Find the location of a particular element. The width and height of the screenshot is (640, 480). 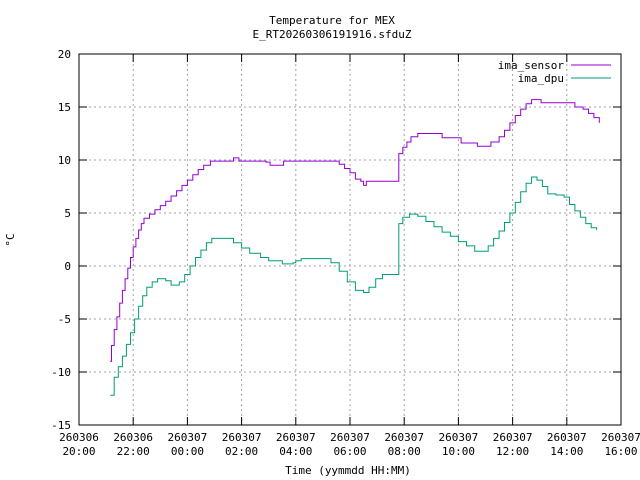

y-tick-label: 10 is located at coordinates (64, 160).